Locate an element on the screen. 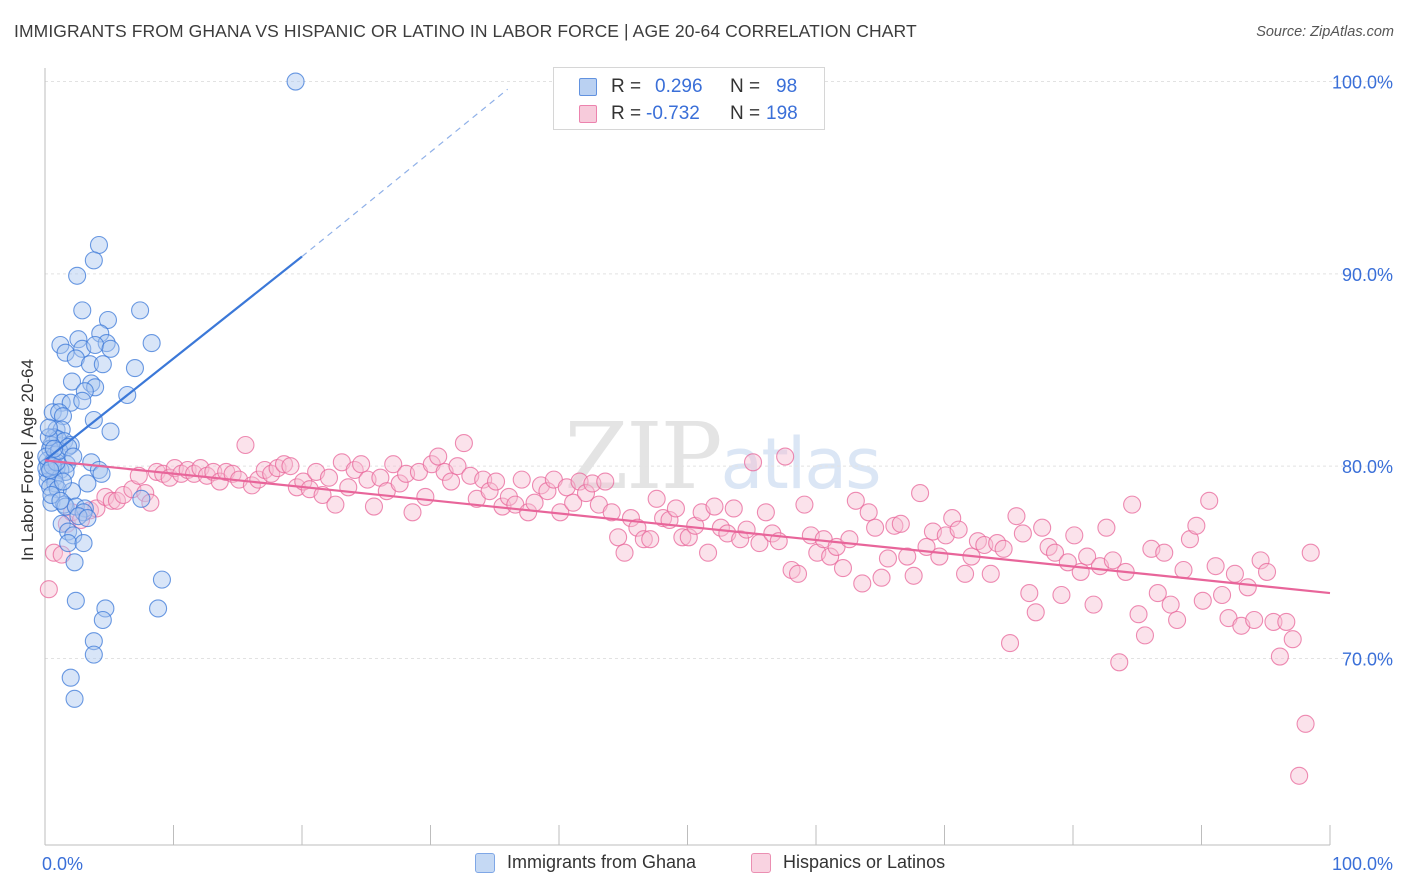  x-tick-label: 100.0% is located at coordinates (1362, 864).